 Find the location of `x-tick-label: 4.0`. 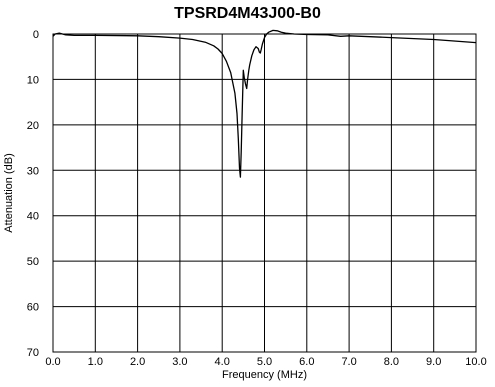

x-tick-label: 4.0 is located at coordinates (222, 362).